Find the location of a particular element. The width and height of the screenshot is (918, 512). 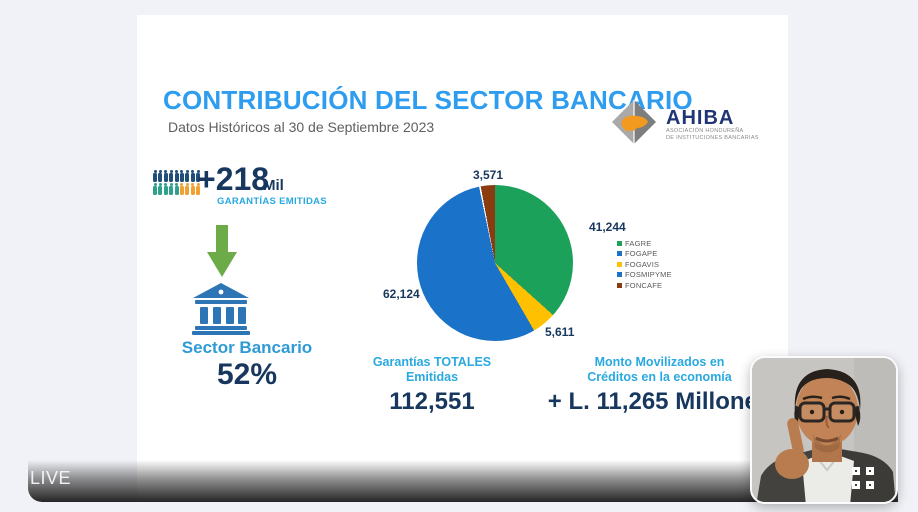

logo-tagline-2: DE INSTITUCIONES BANCARIAS is located at coordinates (712, 137).